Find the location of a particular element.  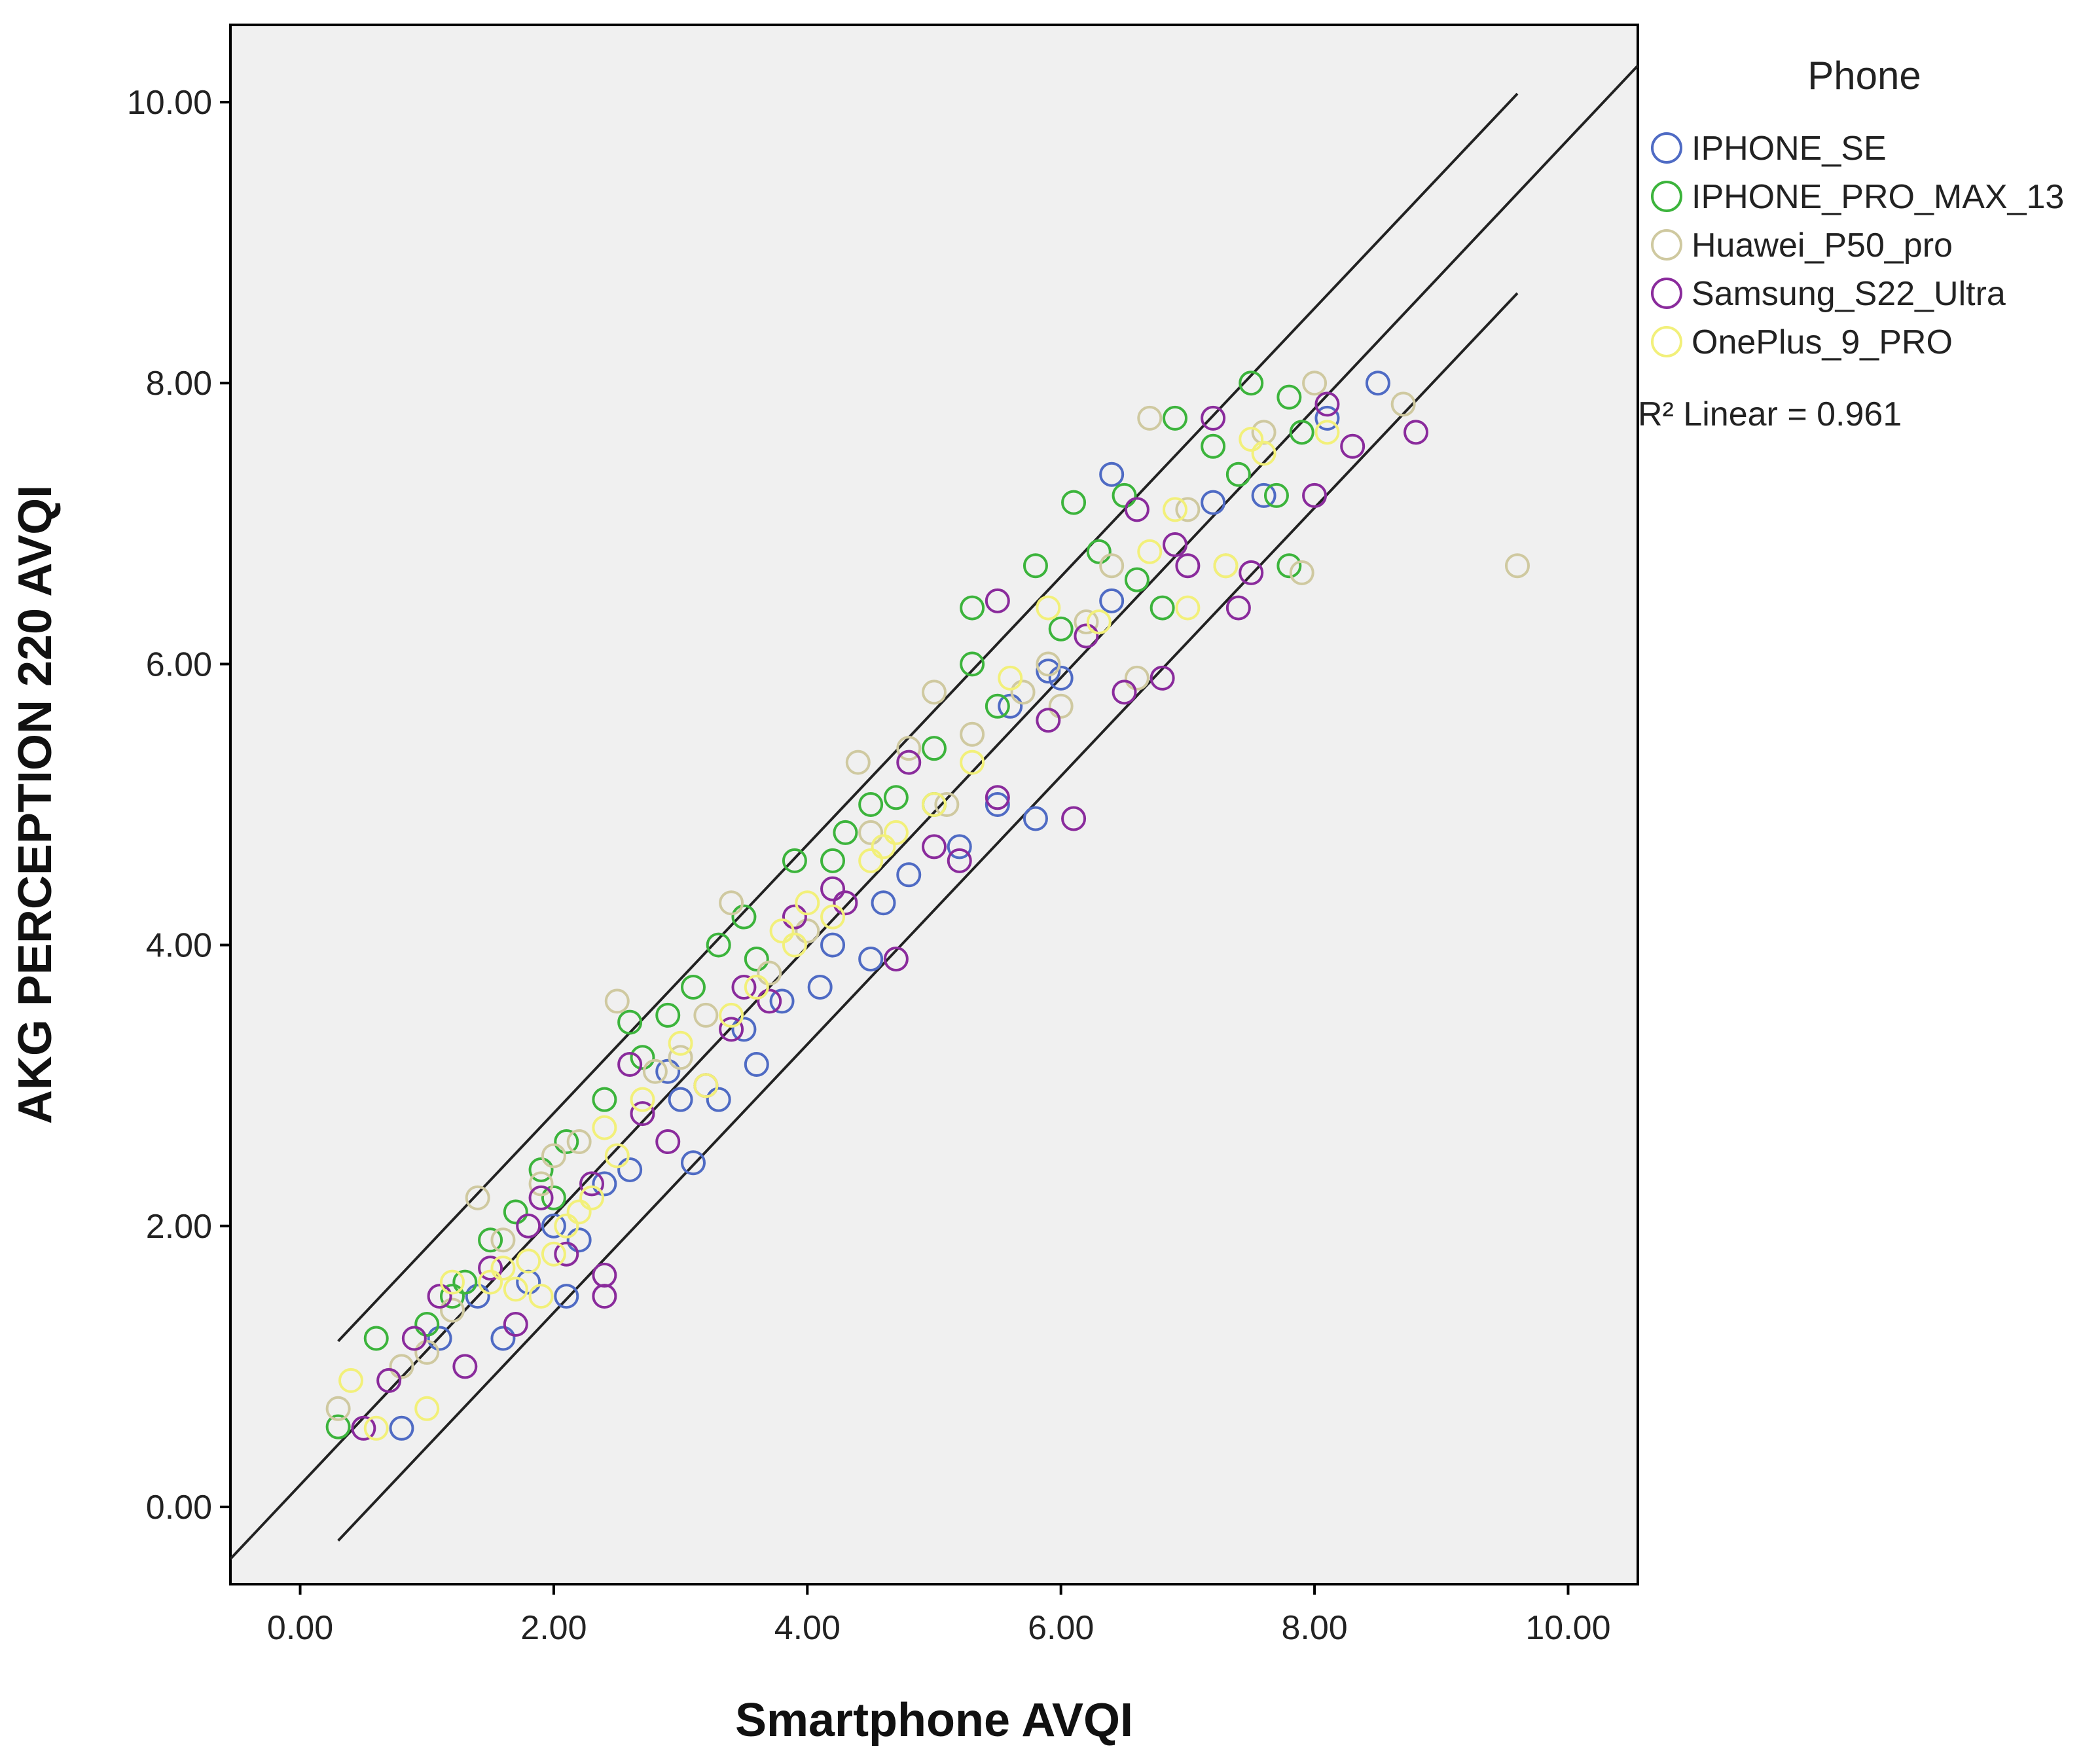

y-axis: 0.00 2.00 4.00 6.00 8.00 10.00 is located at coordinates (178, 805).